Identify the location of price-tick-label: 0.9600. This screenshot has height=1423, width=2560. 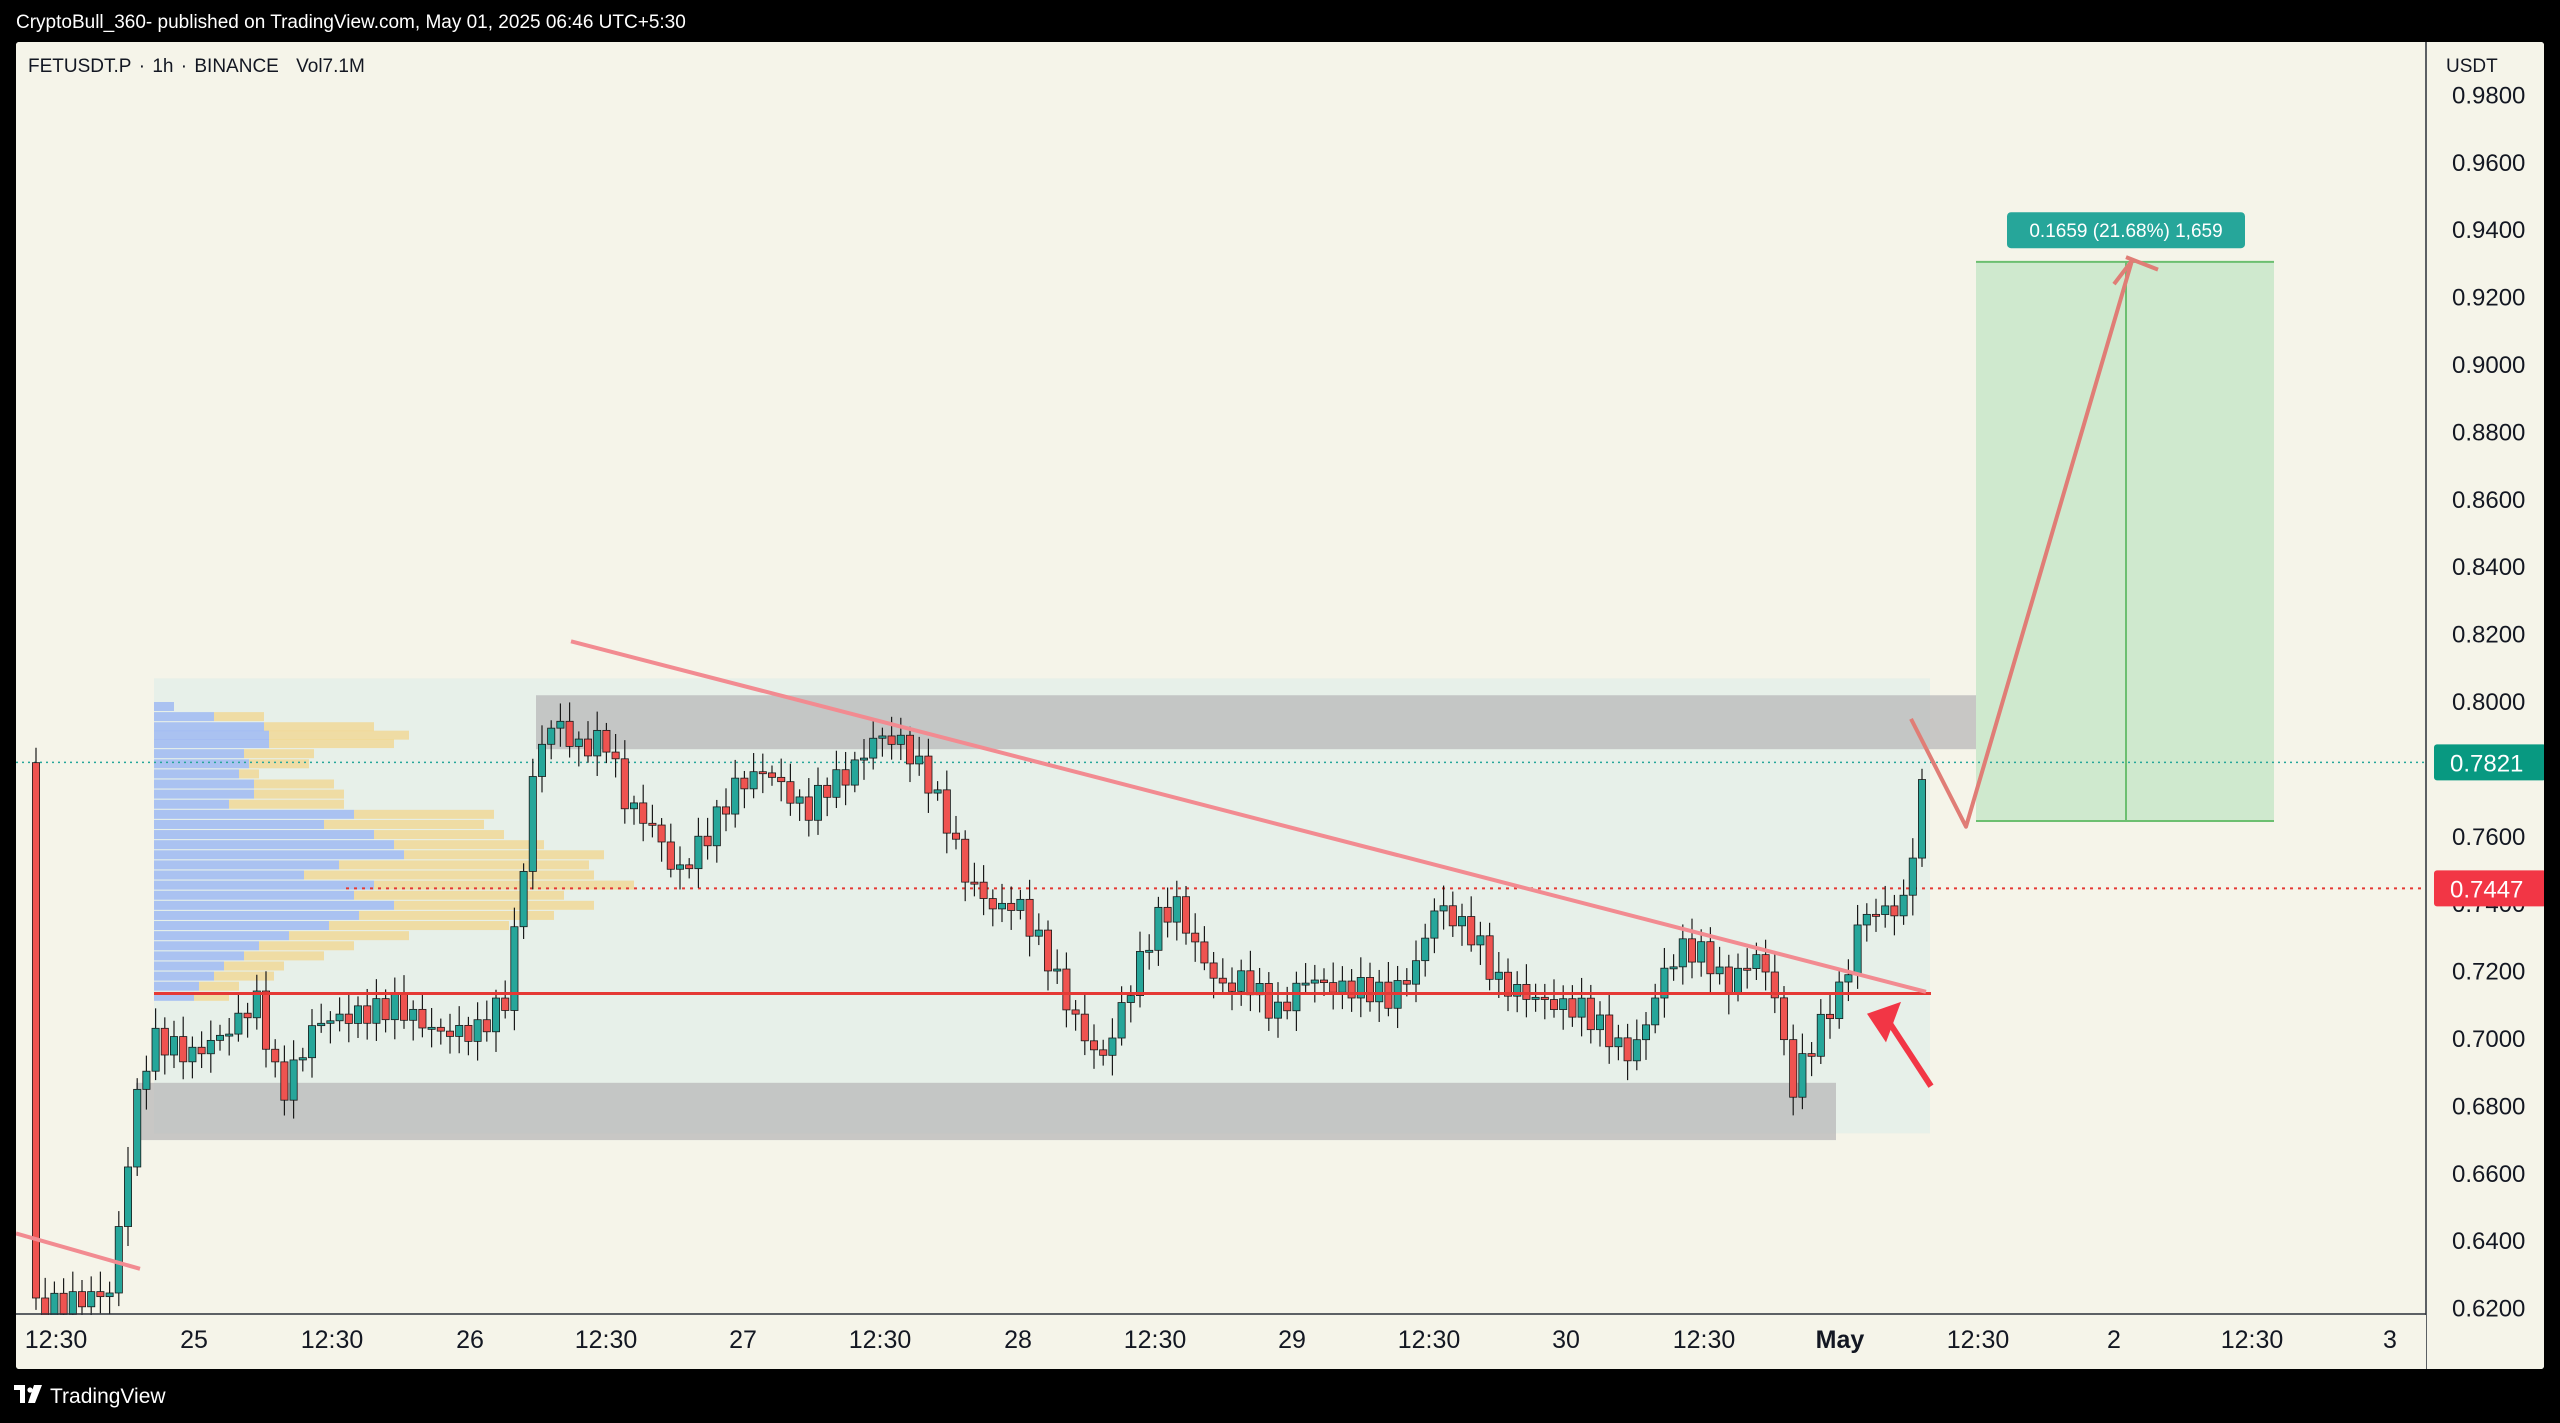
(2488, 163).